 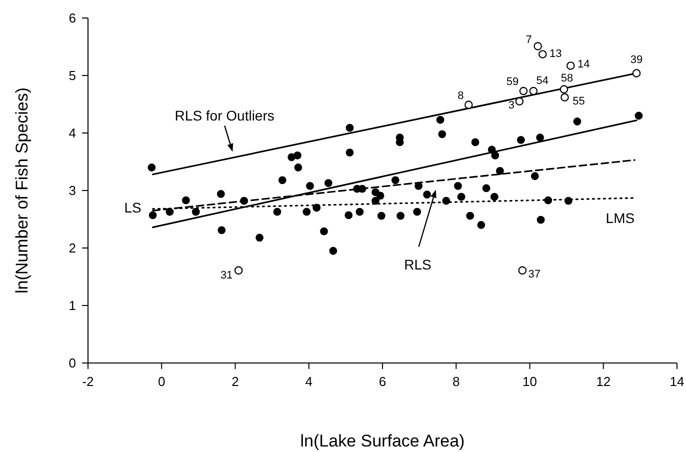 I want to click on x-tick-label: 12, so click(x=603, y=382).